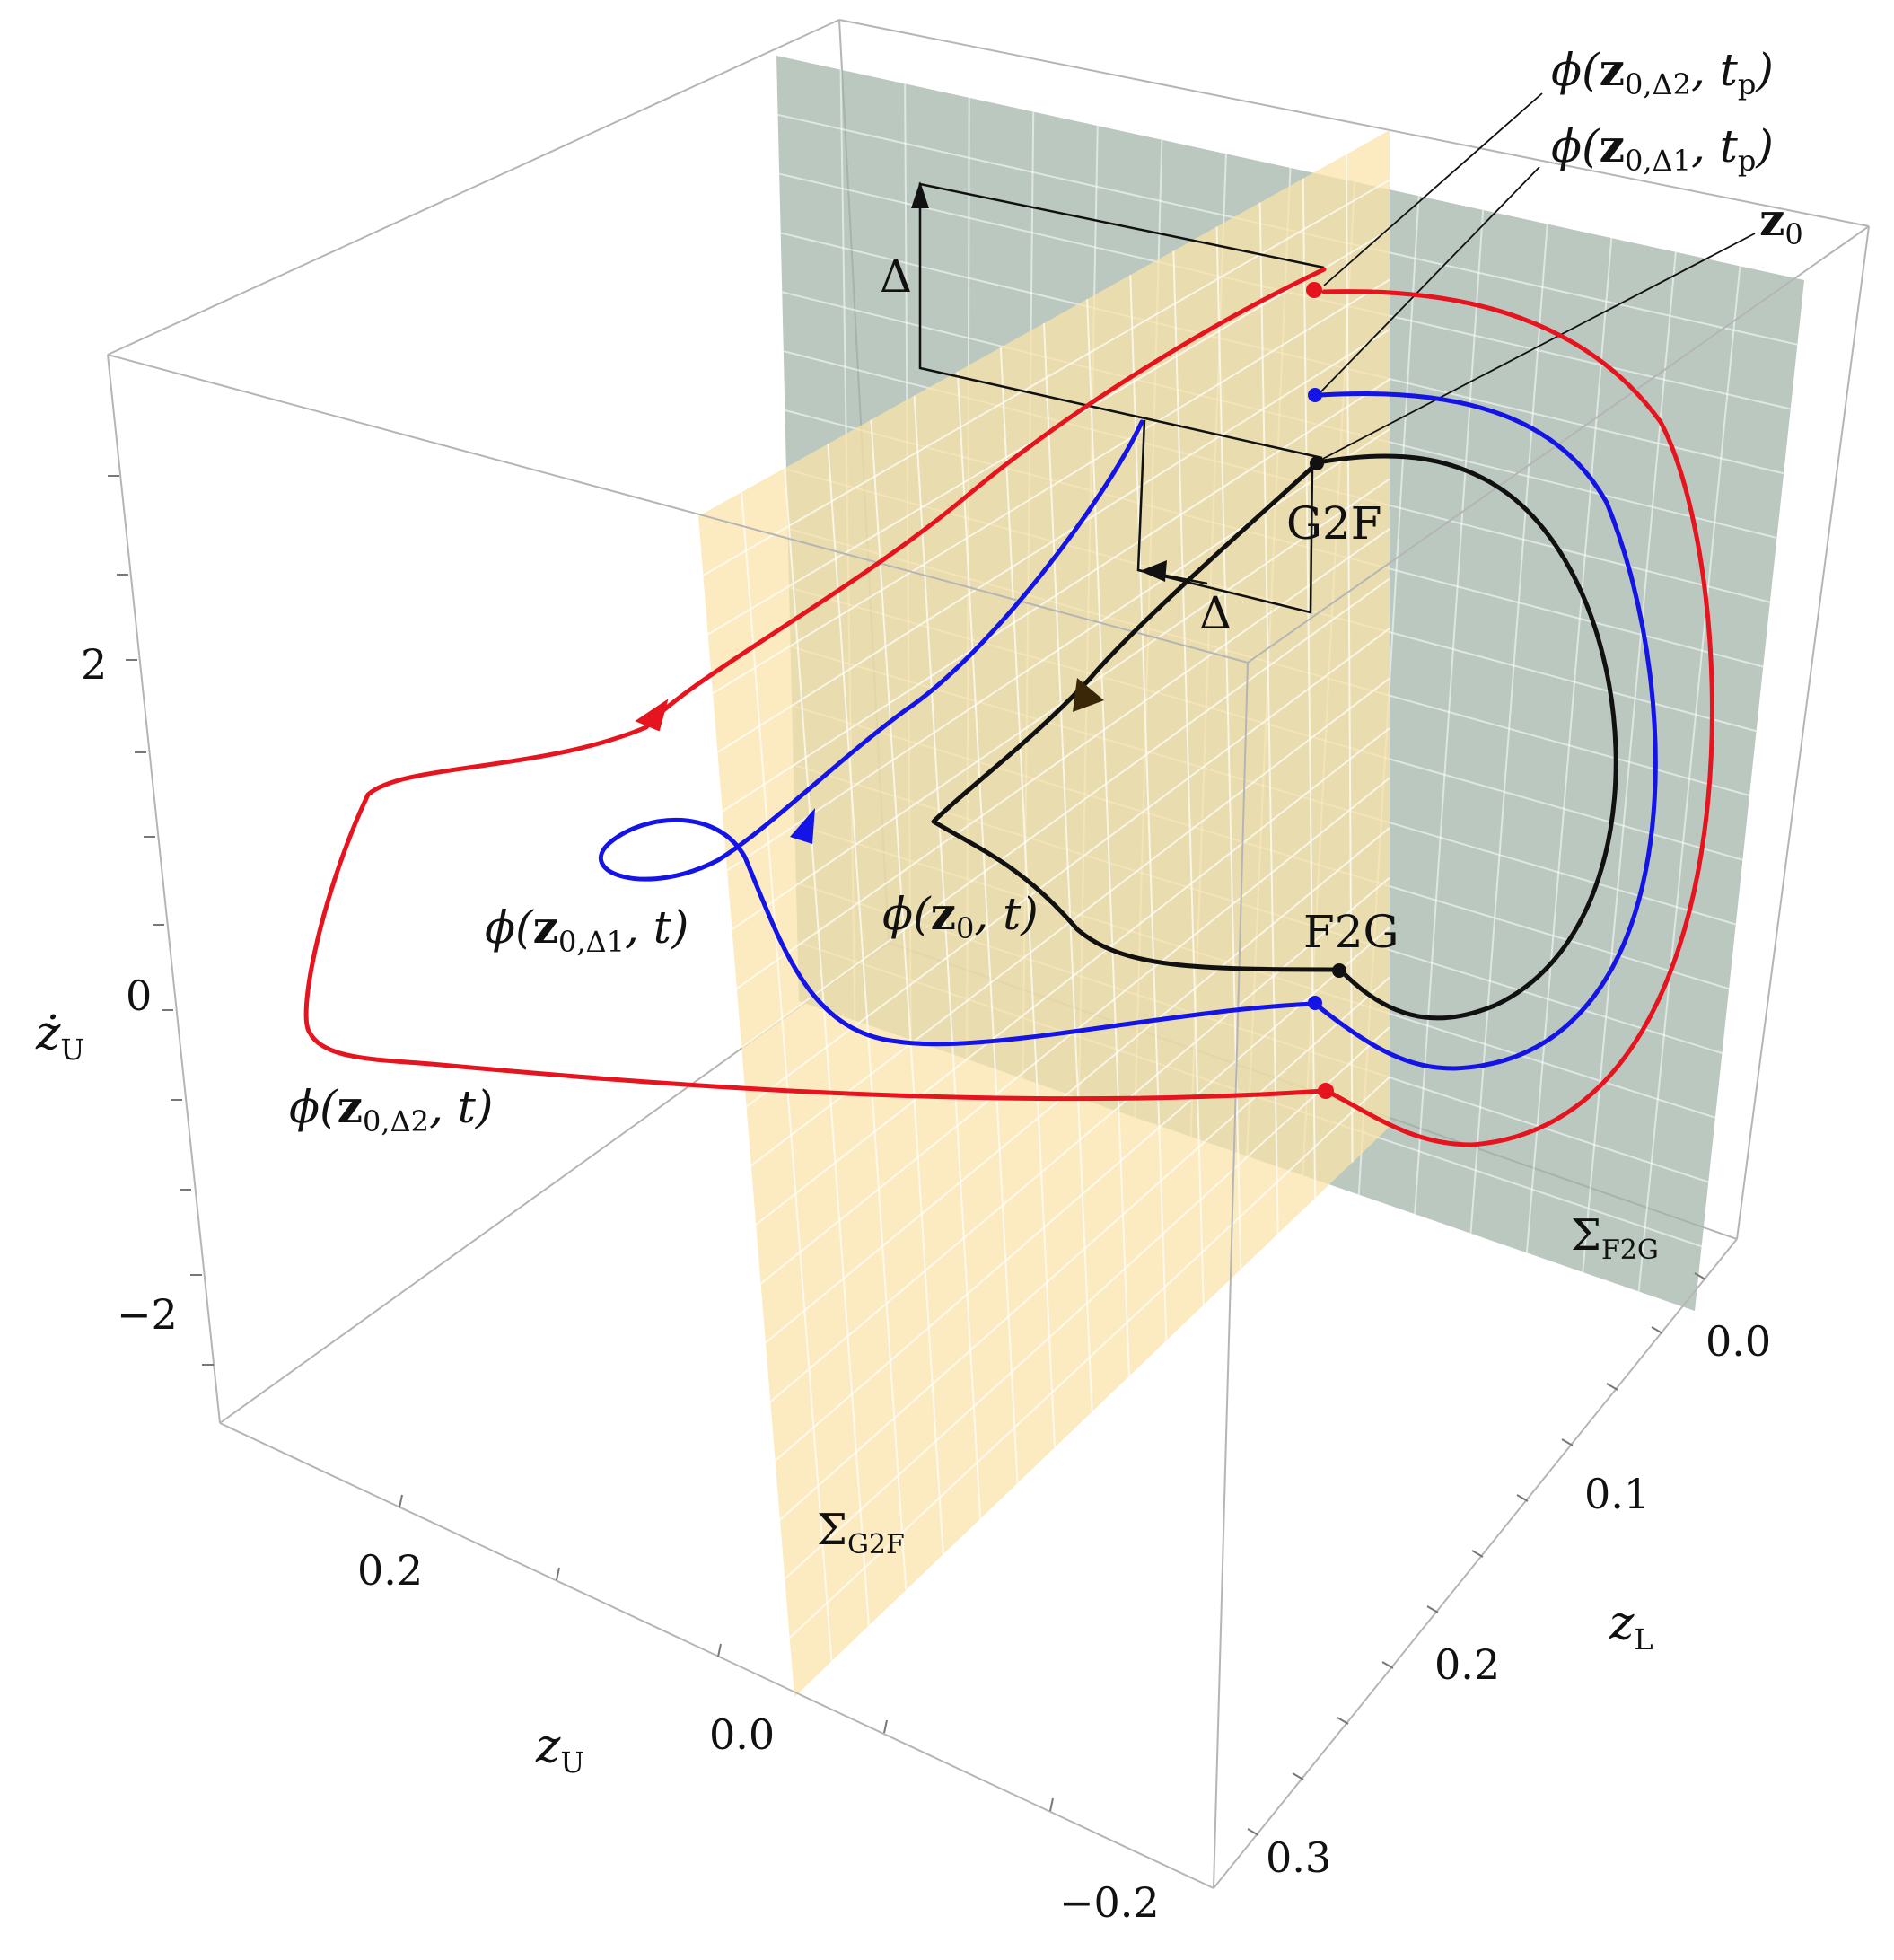 The image size is (1894, 1960). Describe the element at coordinates (1781, 222) in the screenshot. I see `annotation-z0: z0` at that location.